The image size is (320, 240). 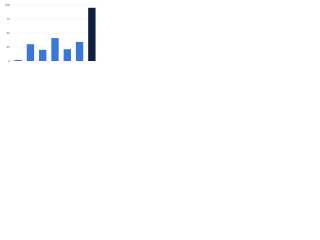 What do you see at coordinates (9, 47) in the screenshot?
I see `y-tick-label: 25` at bounding box center [9, 47].